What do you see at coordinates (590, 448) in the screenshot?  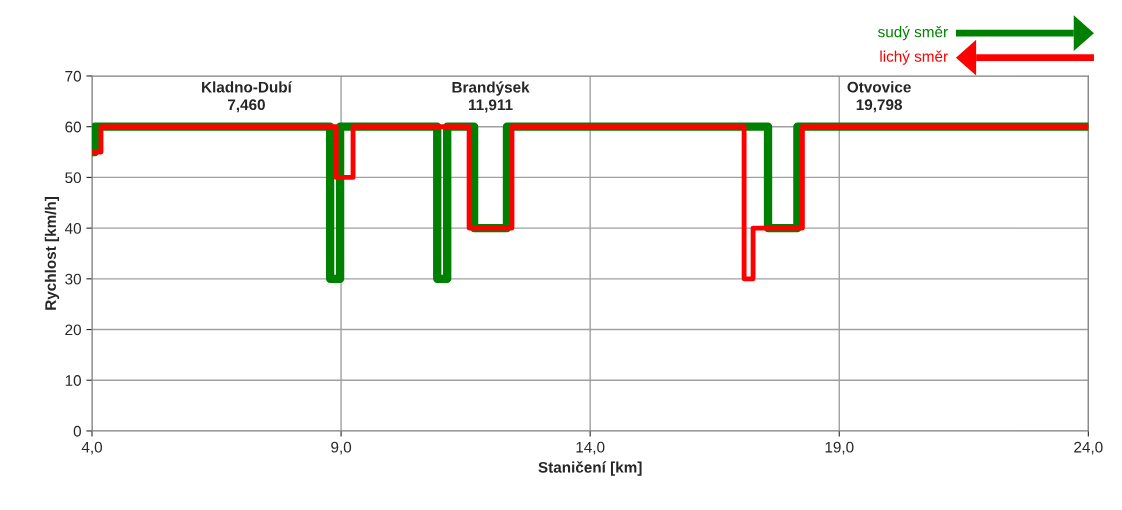 I see `x-tick-label: 14,0` at bounding box center [590, 448].